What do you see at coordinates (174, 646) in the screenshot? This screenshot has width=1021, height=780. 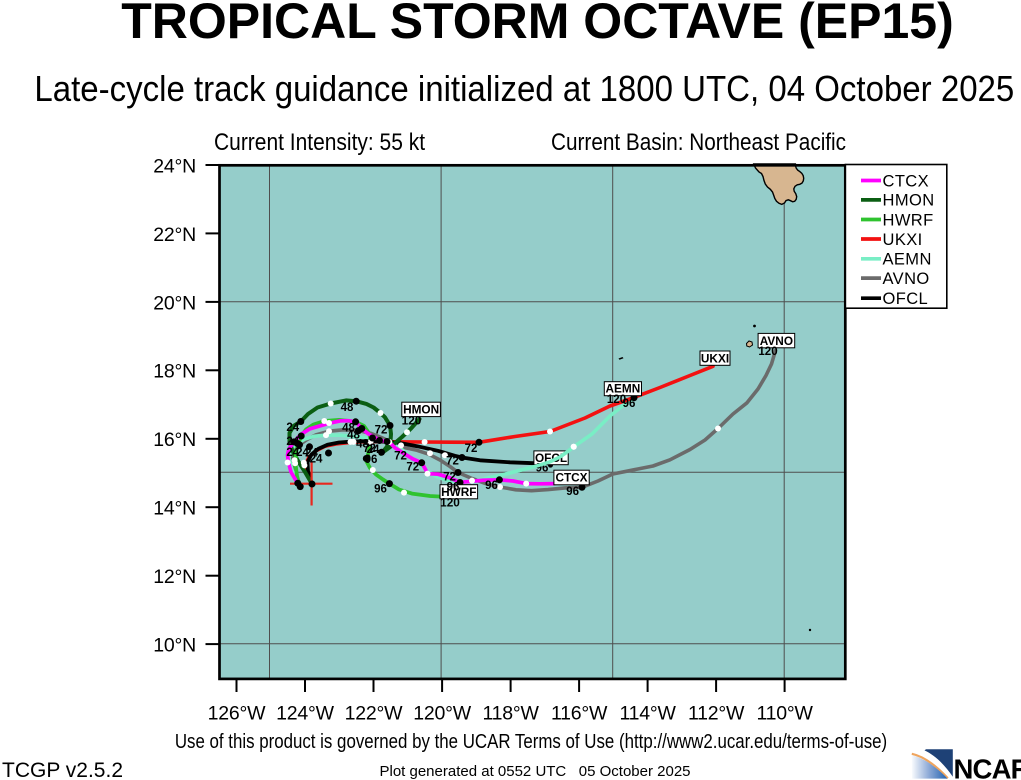 I see `svg-text: 10°N` at bounding box center [174, 646].